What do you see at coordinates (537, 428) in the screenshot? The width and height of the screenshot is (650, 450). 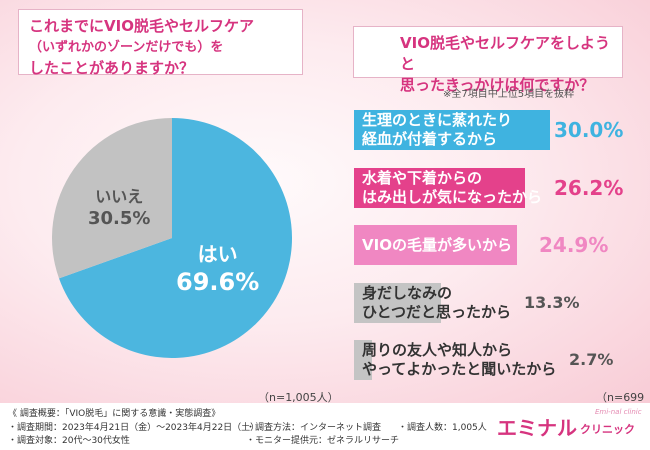 I see `brand-logo: エミナル` at bounding box center [537, 428].